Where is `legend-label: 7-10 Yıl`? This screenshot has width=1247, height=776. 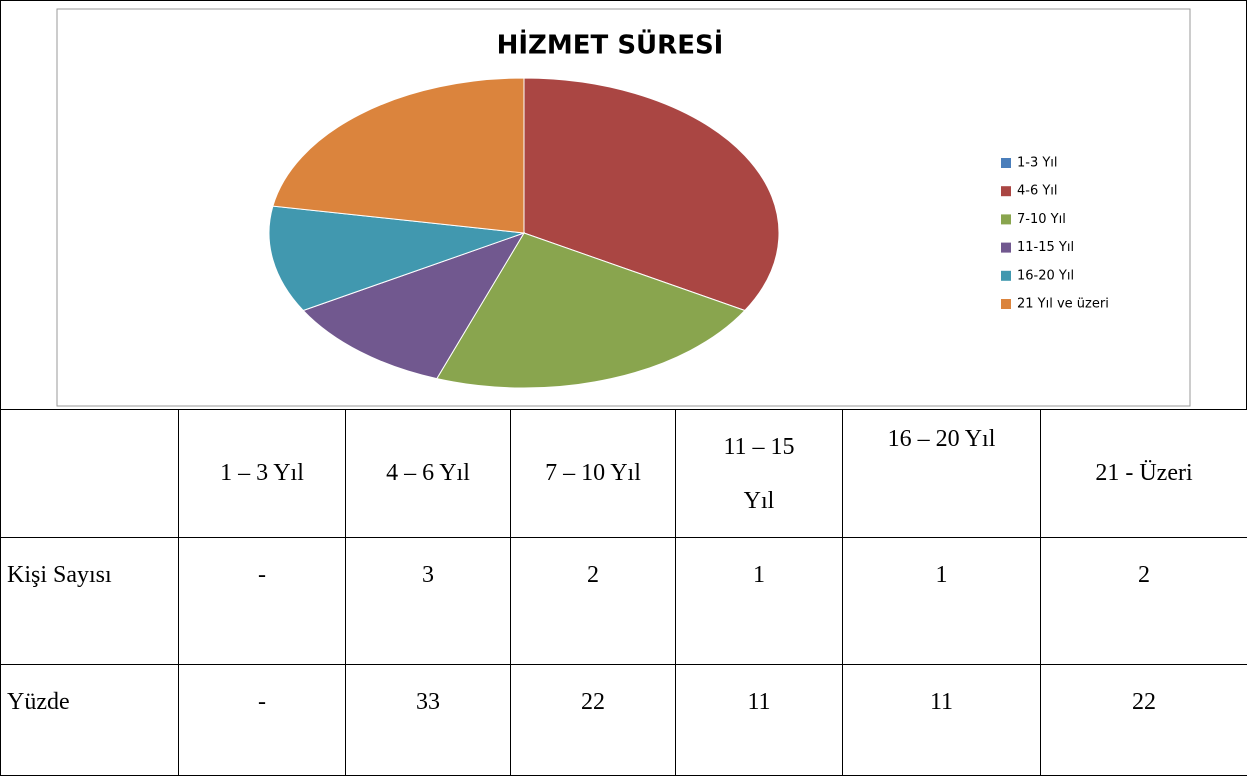 legend-label: 7-10 Yıl is located at coordinates (1041, 219).